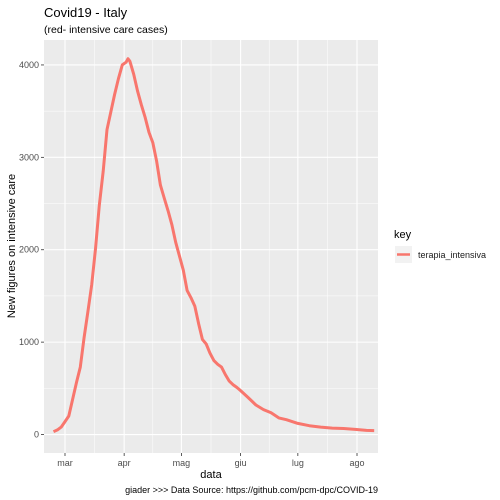 The image size is (500, 500). What do you see at coordinates (12, 246) in the screenshot?
I see `y-axis-label: New figures on intensive care` at bounding box center [12, 246].